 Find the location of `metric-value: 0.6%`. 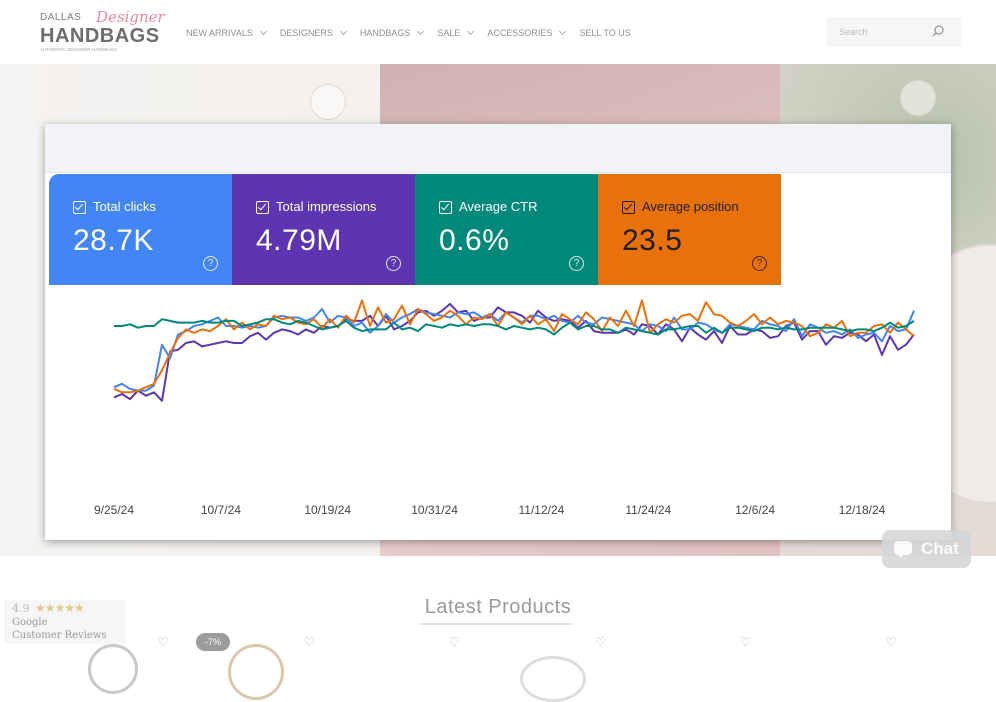

metric-value: 0.6% is located at coordinates (474, 240).